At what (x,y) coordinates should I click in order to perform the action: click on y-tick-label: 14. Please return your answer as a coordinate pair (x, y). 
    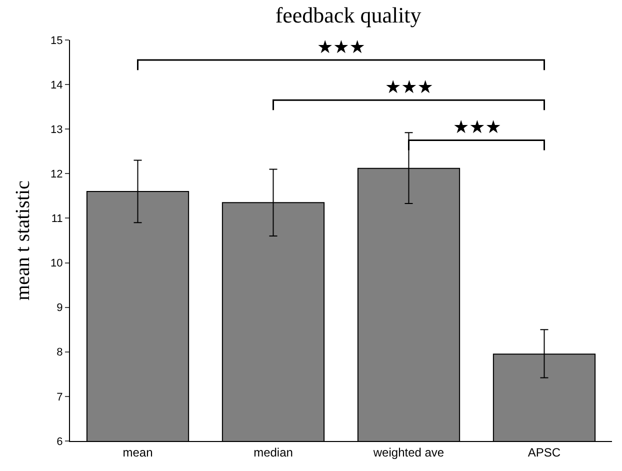
    Looking at the image, I should click on (56, 85).